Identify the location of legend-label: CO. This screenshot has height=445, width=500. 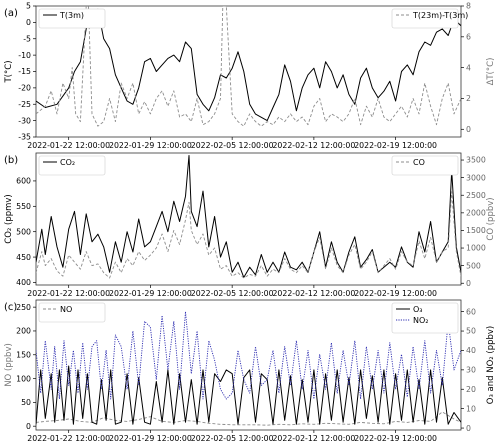
(419, 162).